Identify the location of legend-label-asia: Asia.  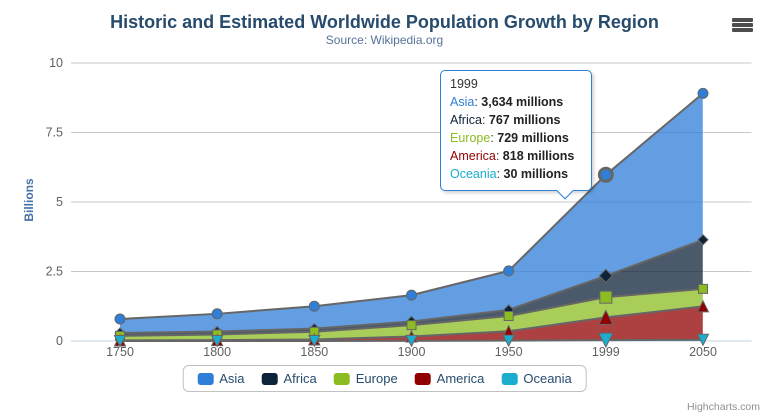
(232, 378).